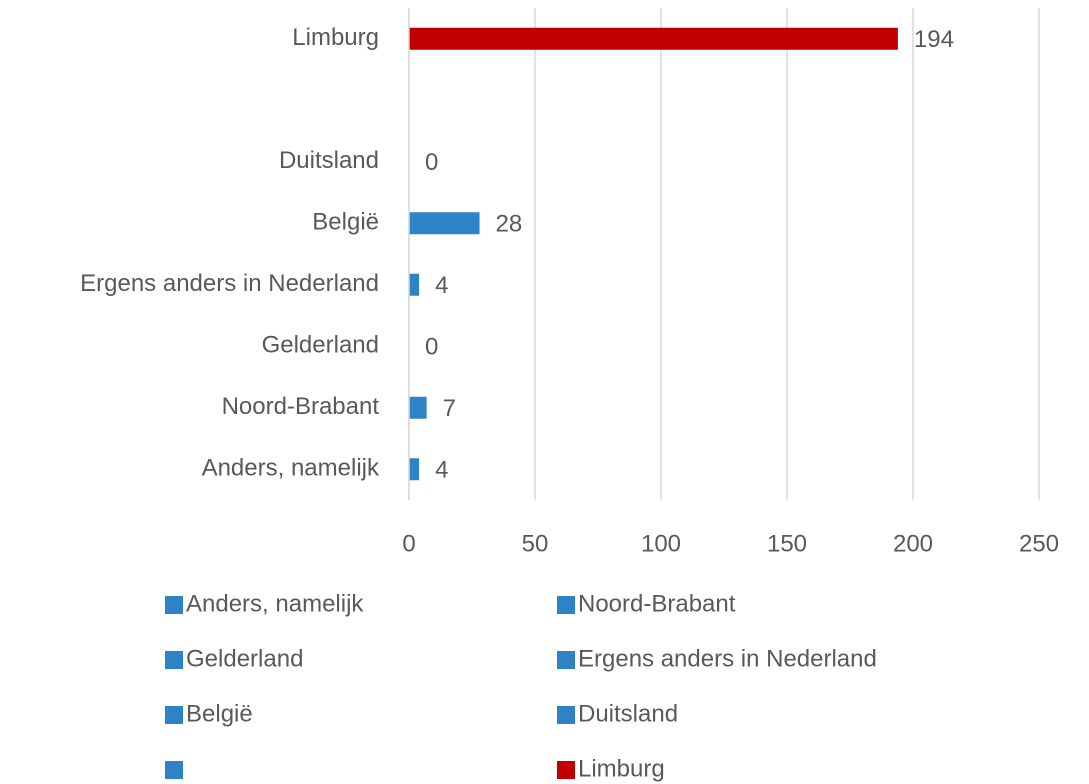 This screenshot has width=1089, height=784. Describe the element at coordinates (449, 408) in the screenshot. I see `data-label: 7` at that location.